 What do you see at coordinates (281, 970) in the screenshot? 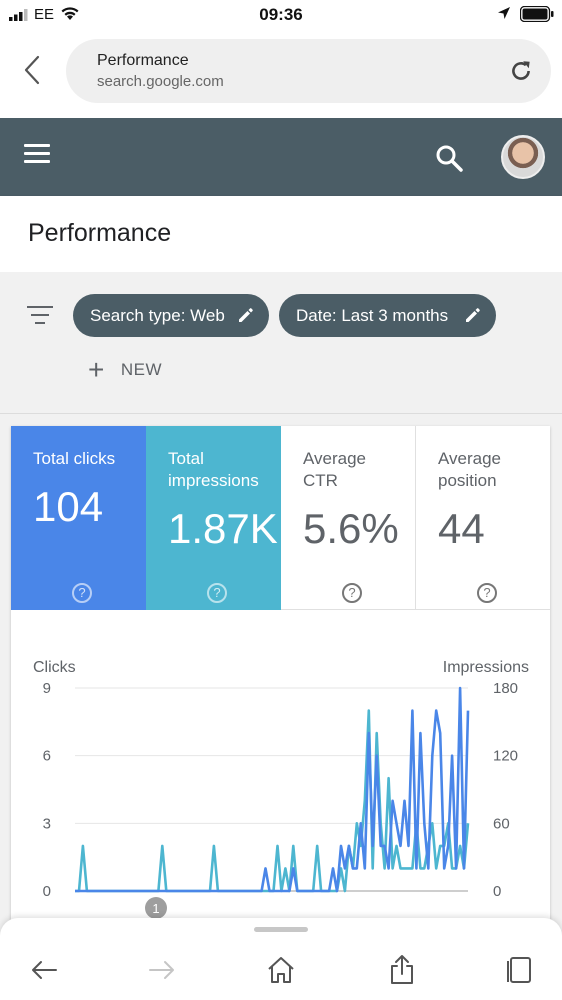
I see `home-icon` at bounding box center [281, 970].